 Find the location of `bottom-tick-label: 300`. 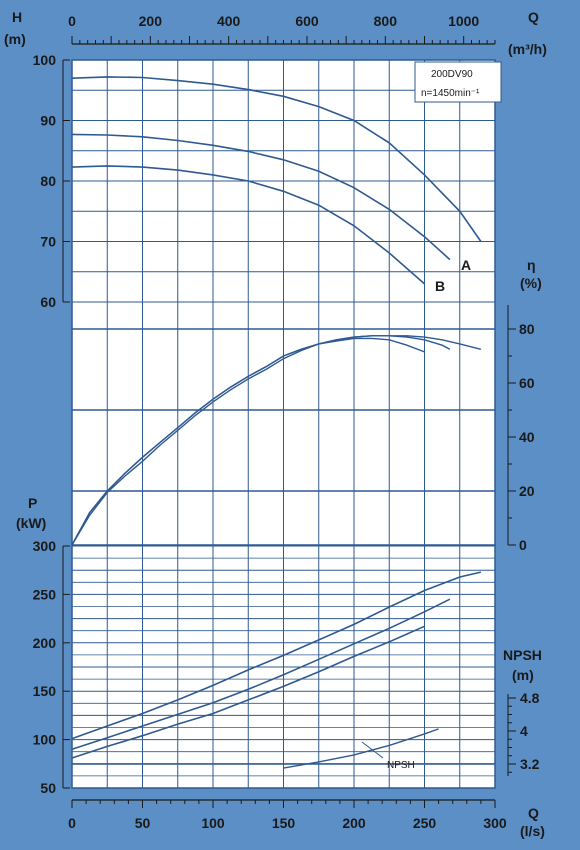

bottom-tick-label: 300 is located at coordinates (495, 823).